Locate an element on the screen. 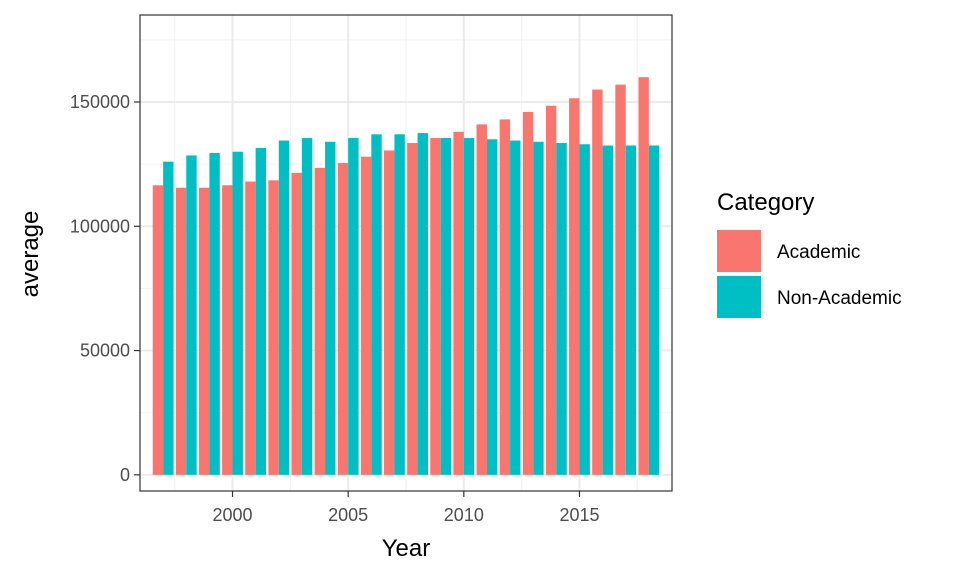  x-tick-label: 2000 is located at coordinates (232, 515).